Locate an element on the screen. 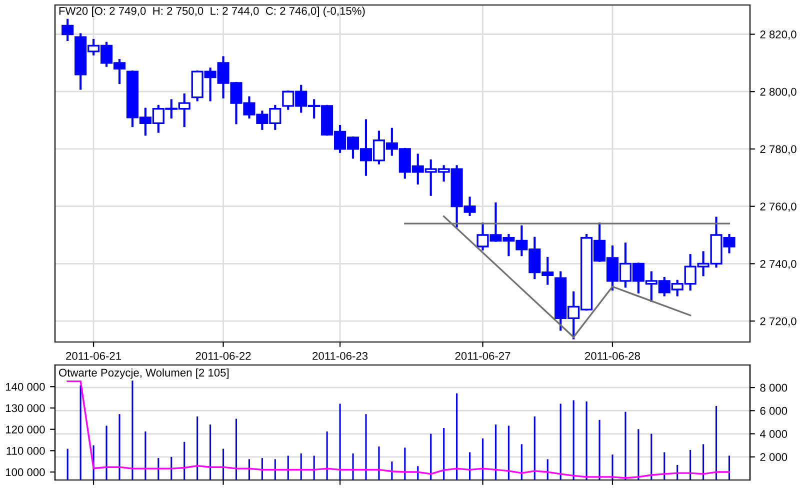 This screenshot has width=800, height=500. y-tick-label: 2 820,0 is located at coordinates (778, 35).